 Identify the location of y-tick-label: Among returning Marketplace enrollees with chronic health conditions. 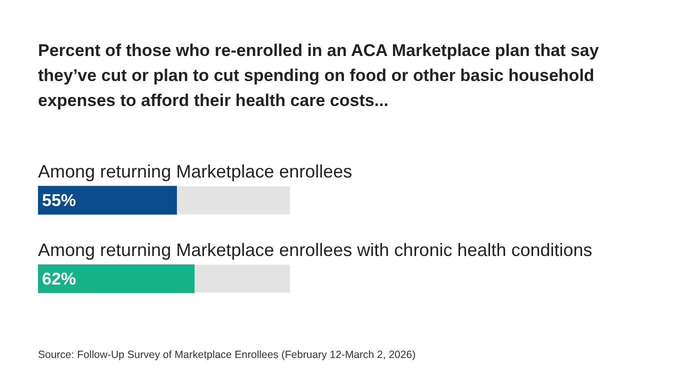
(315, 250).